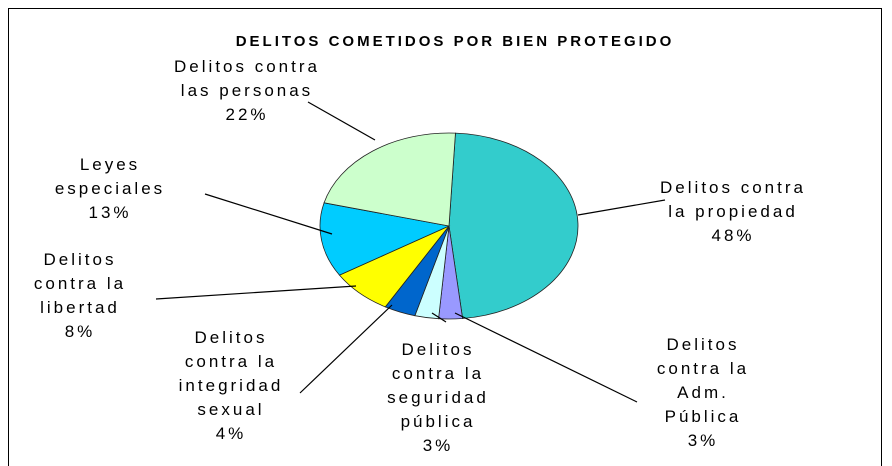 The width and height of the screenshot is (892, 466). Describe the element at coordinates (110, 212) in the screenshot. I see `slice-value-label: 13%` at that location.